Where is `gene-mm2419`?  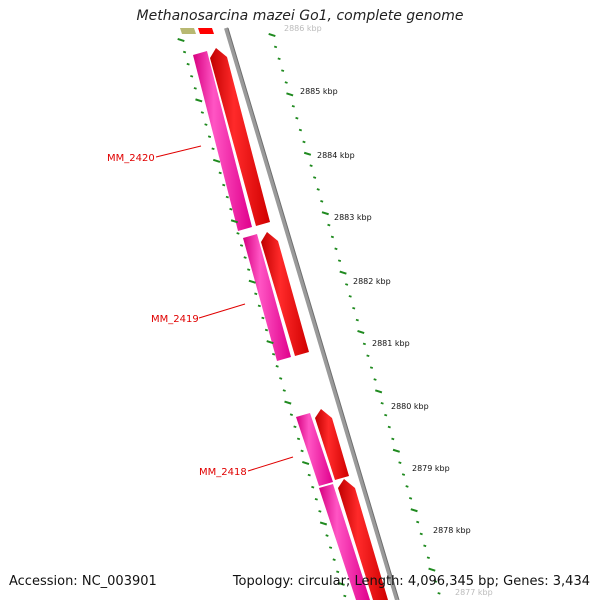 gene-mm2419 is located at coordinates (276, 296).